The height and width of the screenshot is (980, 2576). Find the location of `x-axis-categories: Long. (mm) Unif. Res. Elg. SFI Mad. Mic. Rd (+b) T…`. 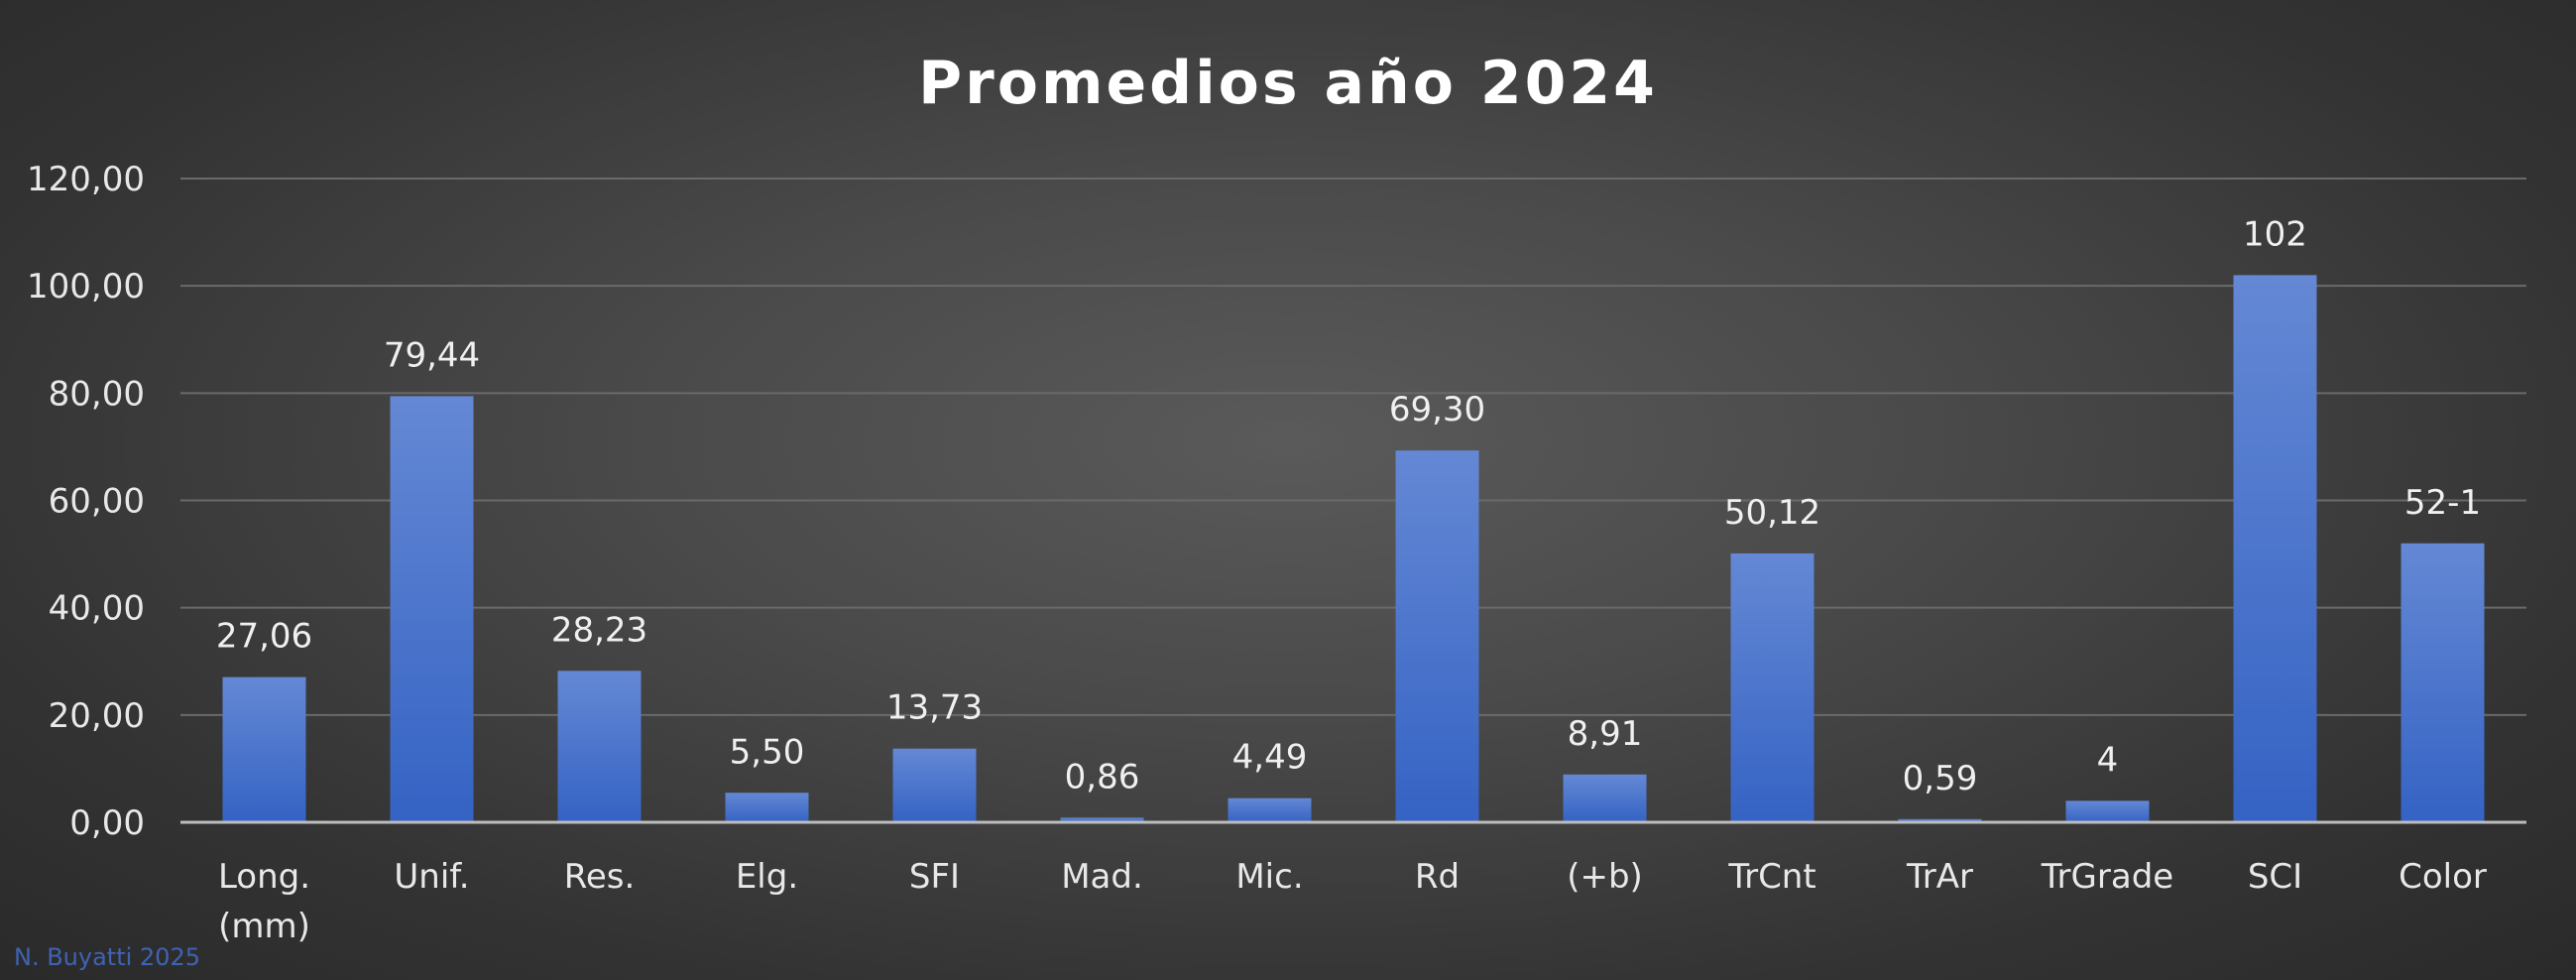

x-axis-categories: Long. (mm) Unif. Res. Elg. SFI Mad. Mic. Rd (+b) T… is located at coordinates (1353, 902).